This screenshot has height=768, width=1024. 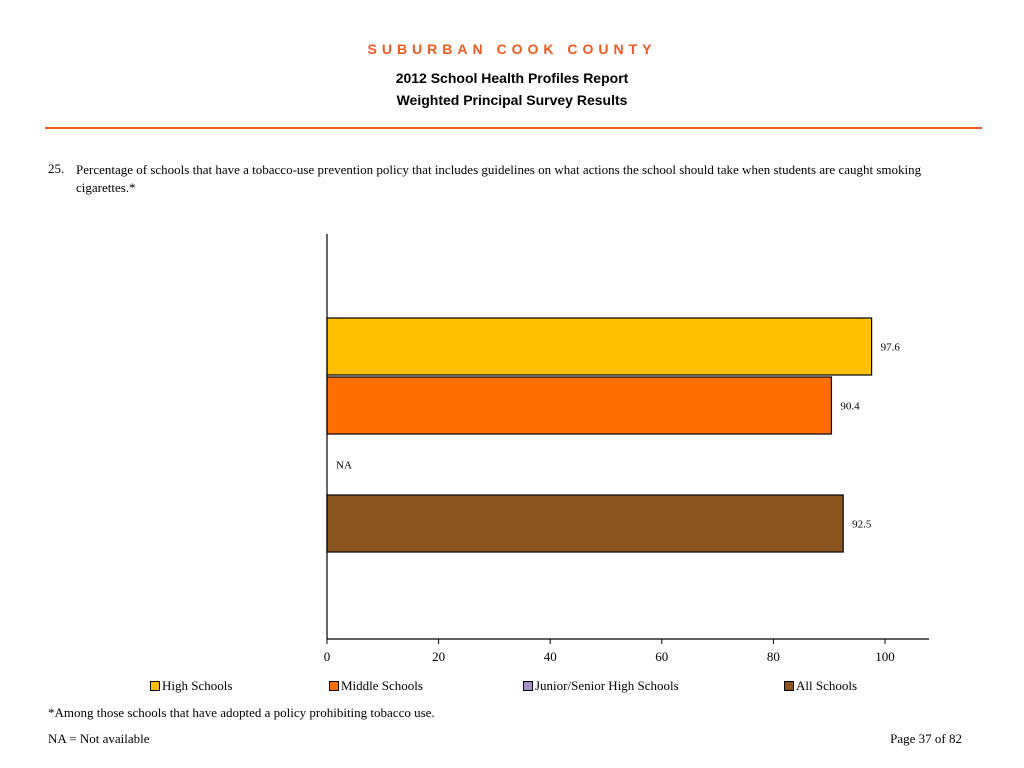 What do you see at coordinates (827, 685) in the screenshot?
I see `legend-label-all-schools: All Schools` at bounding box center [827, 685].